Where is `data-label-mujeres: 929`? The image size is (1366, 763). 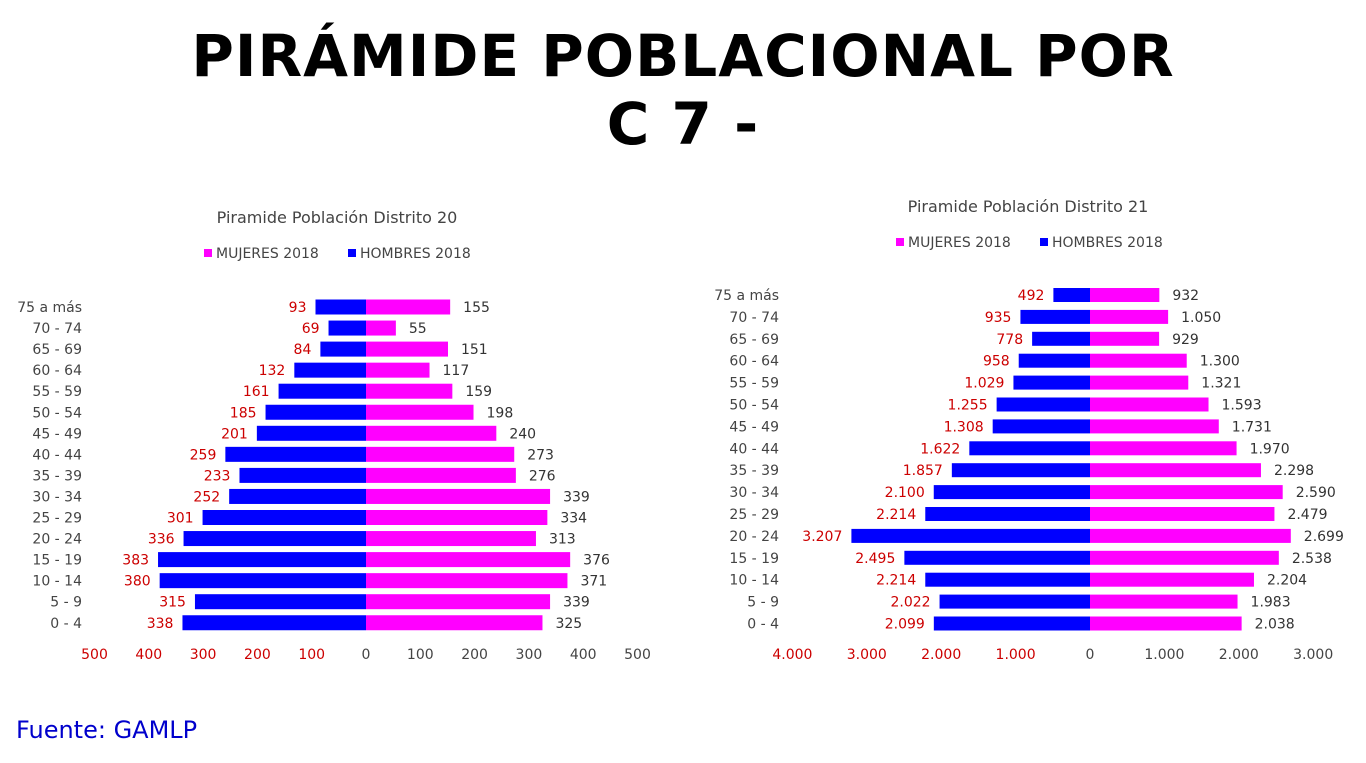
data-label-mujeres: 929 is located at coordinates (1185, 340).